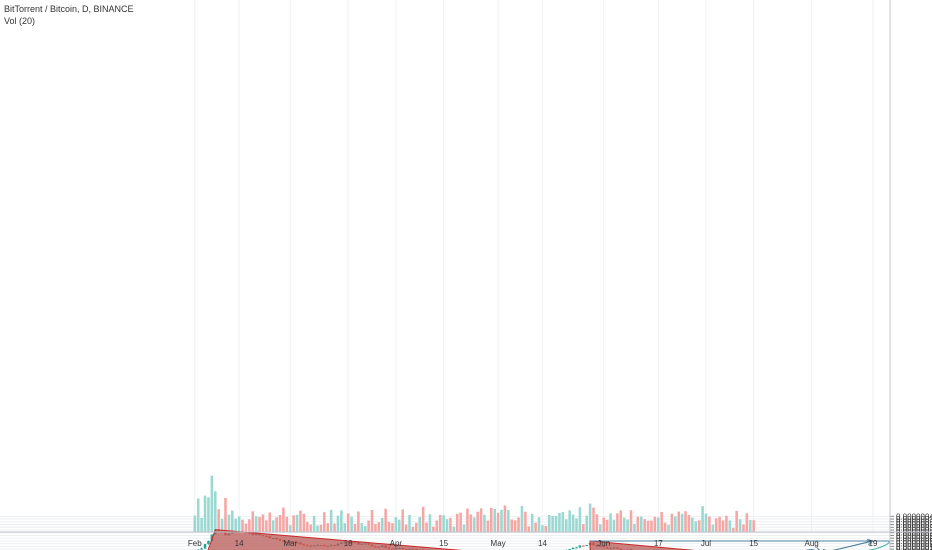  Describe the element at coordinates (658, 543) in the screenshot. I see `time-tick-label: 17` at that location.